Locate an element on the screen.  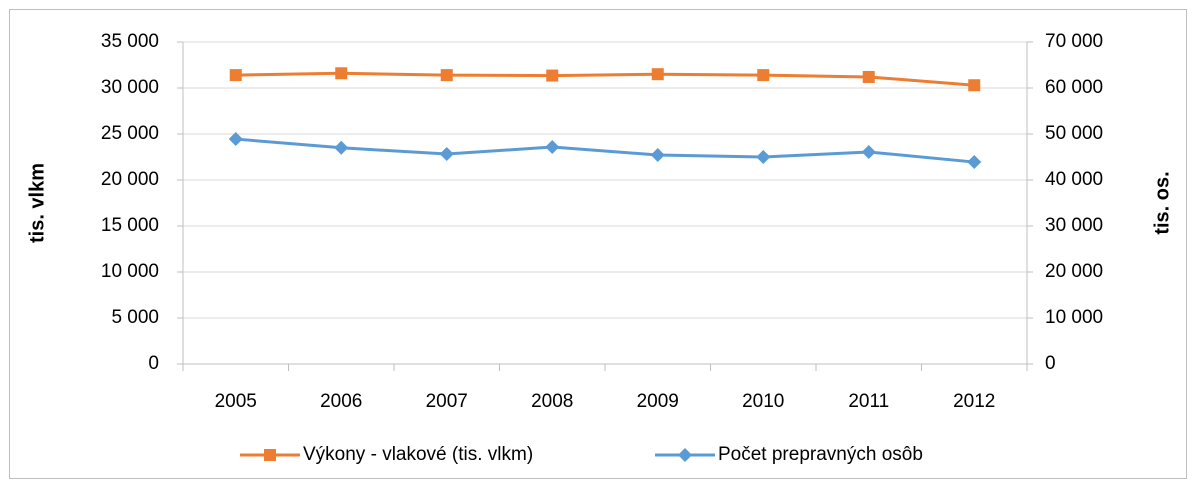
x-tick-label: 2011 is located at coordinates (868, 401).